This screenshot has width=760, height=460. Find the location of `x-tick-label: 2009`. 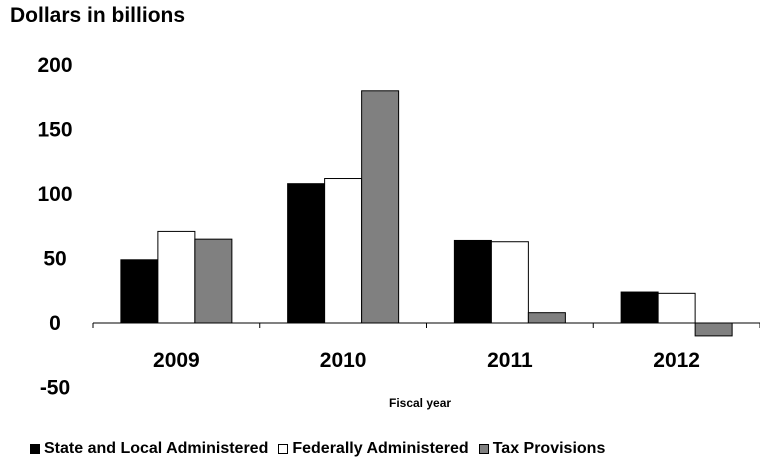

x-tick-label: 2009 is located at coordinates (176, 360).